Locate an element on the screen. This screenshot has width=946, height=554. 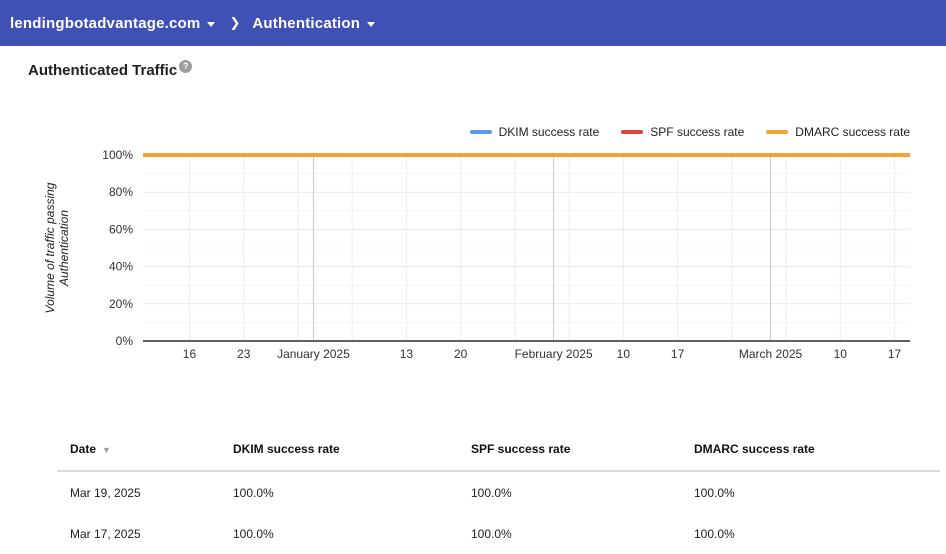
column-header-spf-success-rate: SPF success rate is located at coordinates (582, 449).